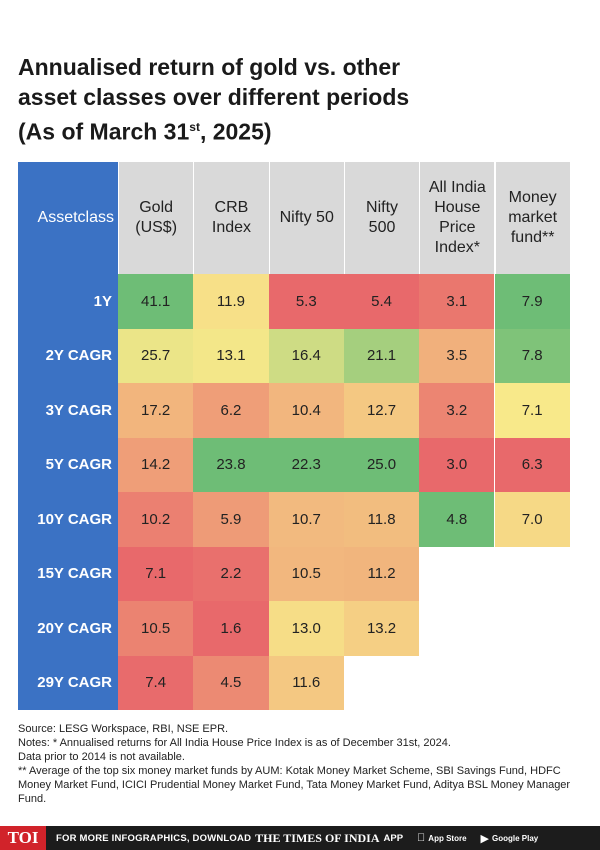 The height and width of the screenshot is (850, 600). What do you see at coordinates (68, 436) in the screenshot?
I see `row-header-band` at bounding box center [68, 436].